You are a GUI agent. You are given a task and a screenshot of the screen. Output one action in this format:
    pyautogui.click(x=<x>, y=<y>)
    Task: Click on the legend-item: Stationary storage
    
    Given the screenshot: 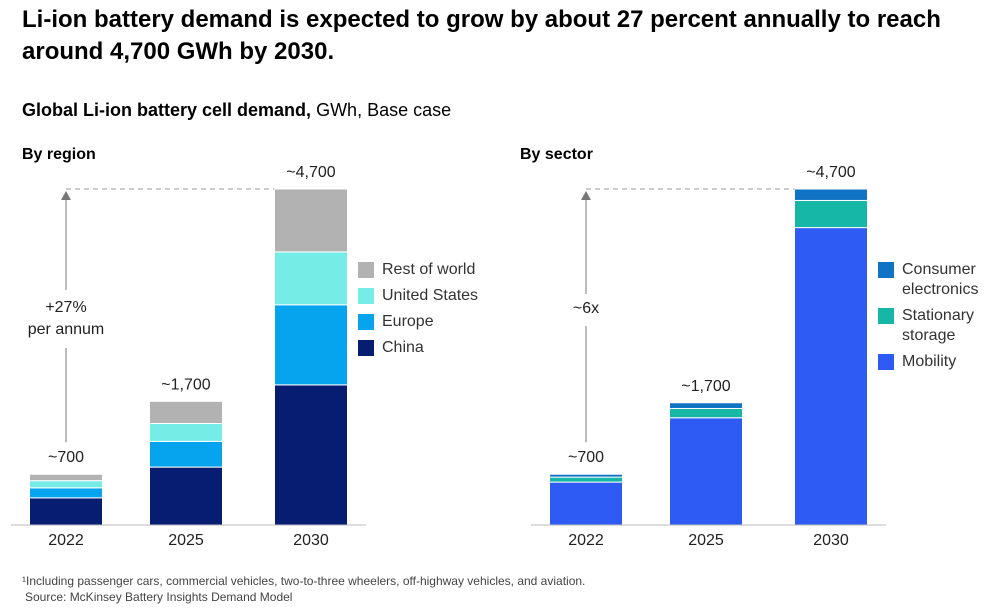 What is the action you would take?
    pyautogui.click(x=933, y=326)
    